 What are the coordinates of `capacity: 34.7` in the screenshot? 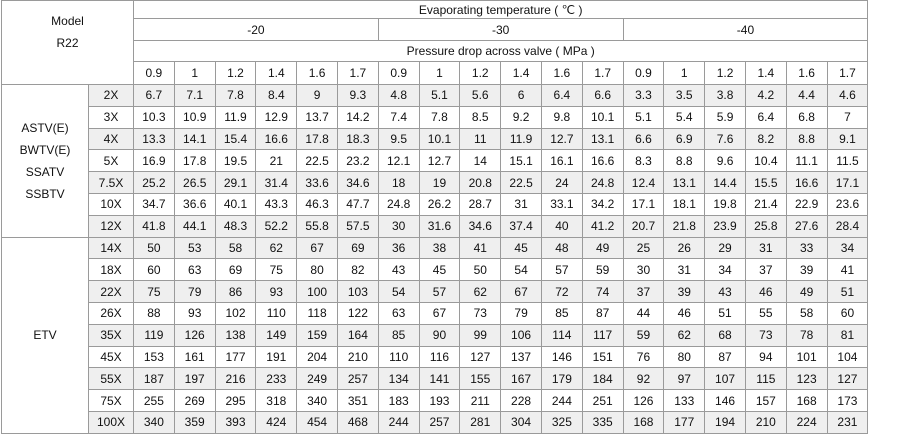 It's located at (154, 204).